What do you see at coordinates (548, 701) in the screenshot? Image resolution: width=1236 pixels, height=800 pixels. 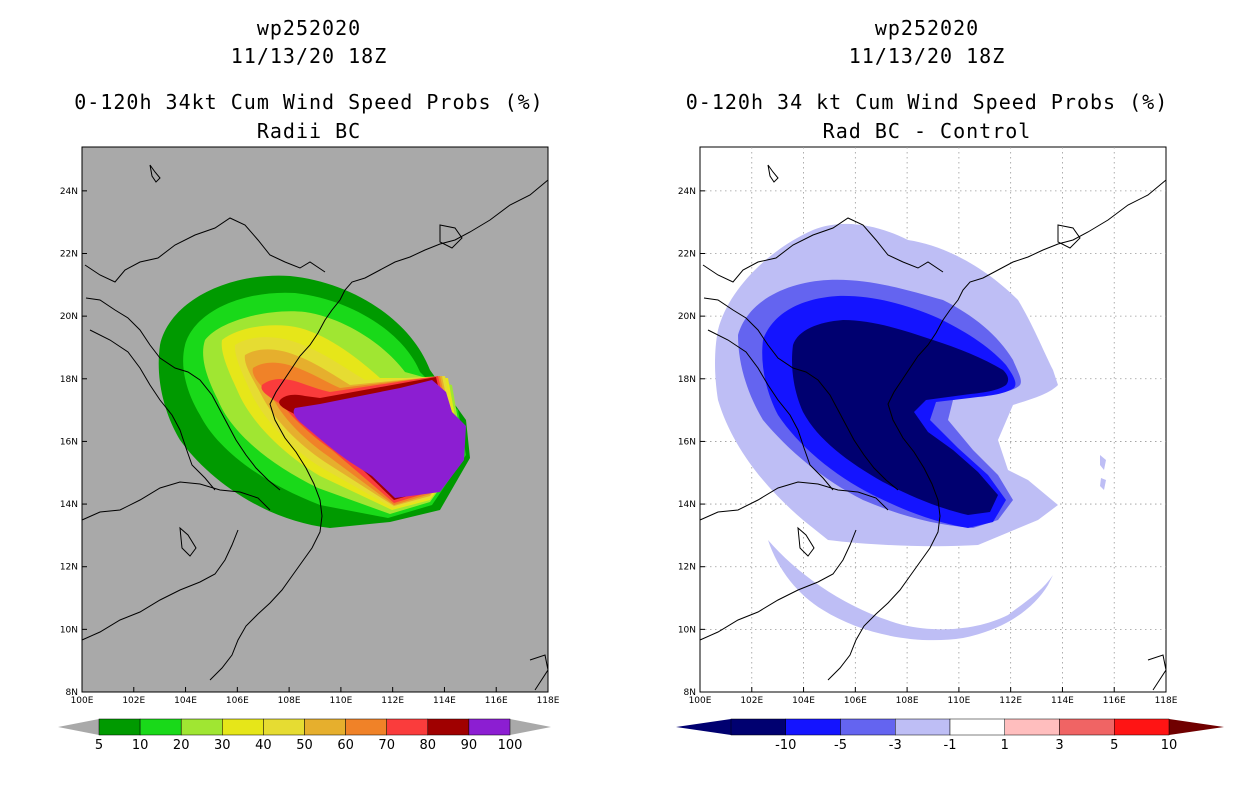 I see `lon-tick-label: 118E` at bounding box center [548, 701].